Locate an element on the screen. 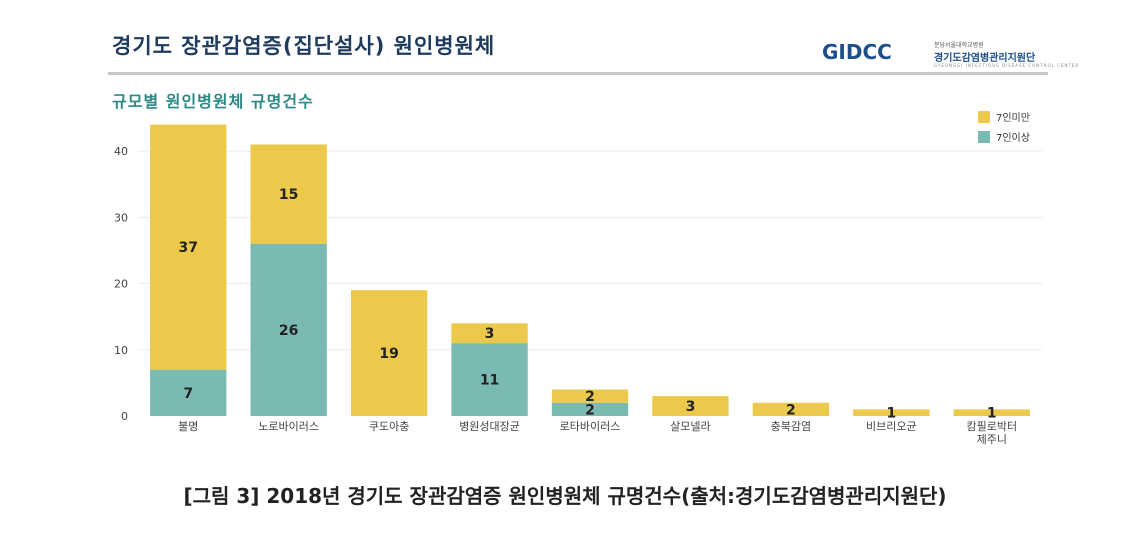  x-category-label: 노로바이러스 is located at coordinates (288, 426).